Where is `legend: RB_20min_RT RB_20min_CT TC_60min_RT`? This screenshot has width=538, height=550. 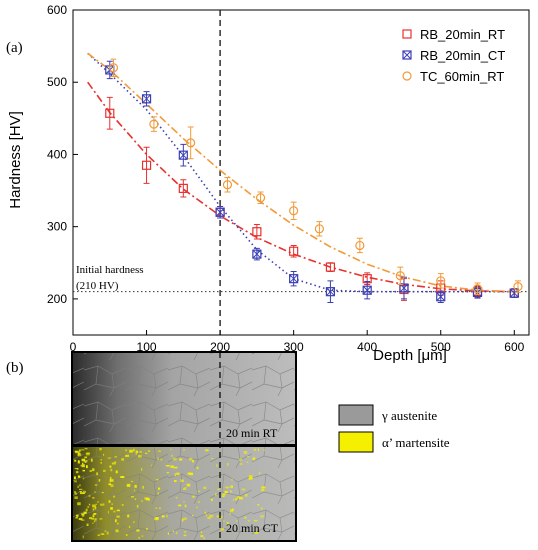 legend: RB_20min_RT RB_20min_CT TC_60min_RT is located at coordinates (453, 55).